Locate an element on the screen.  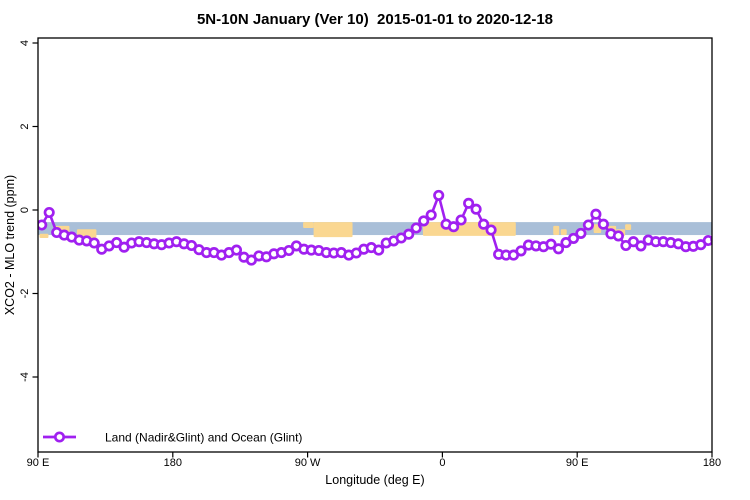
y-tick-label: 2 is located at coordinates (25, 126).